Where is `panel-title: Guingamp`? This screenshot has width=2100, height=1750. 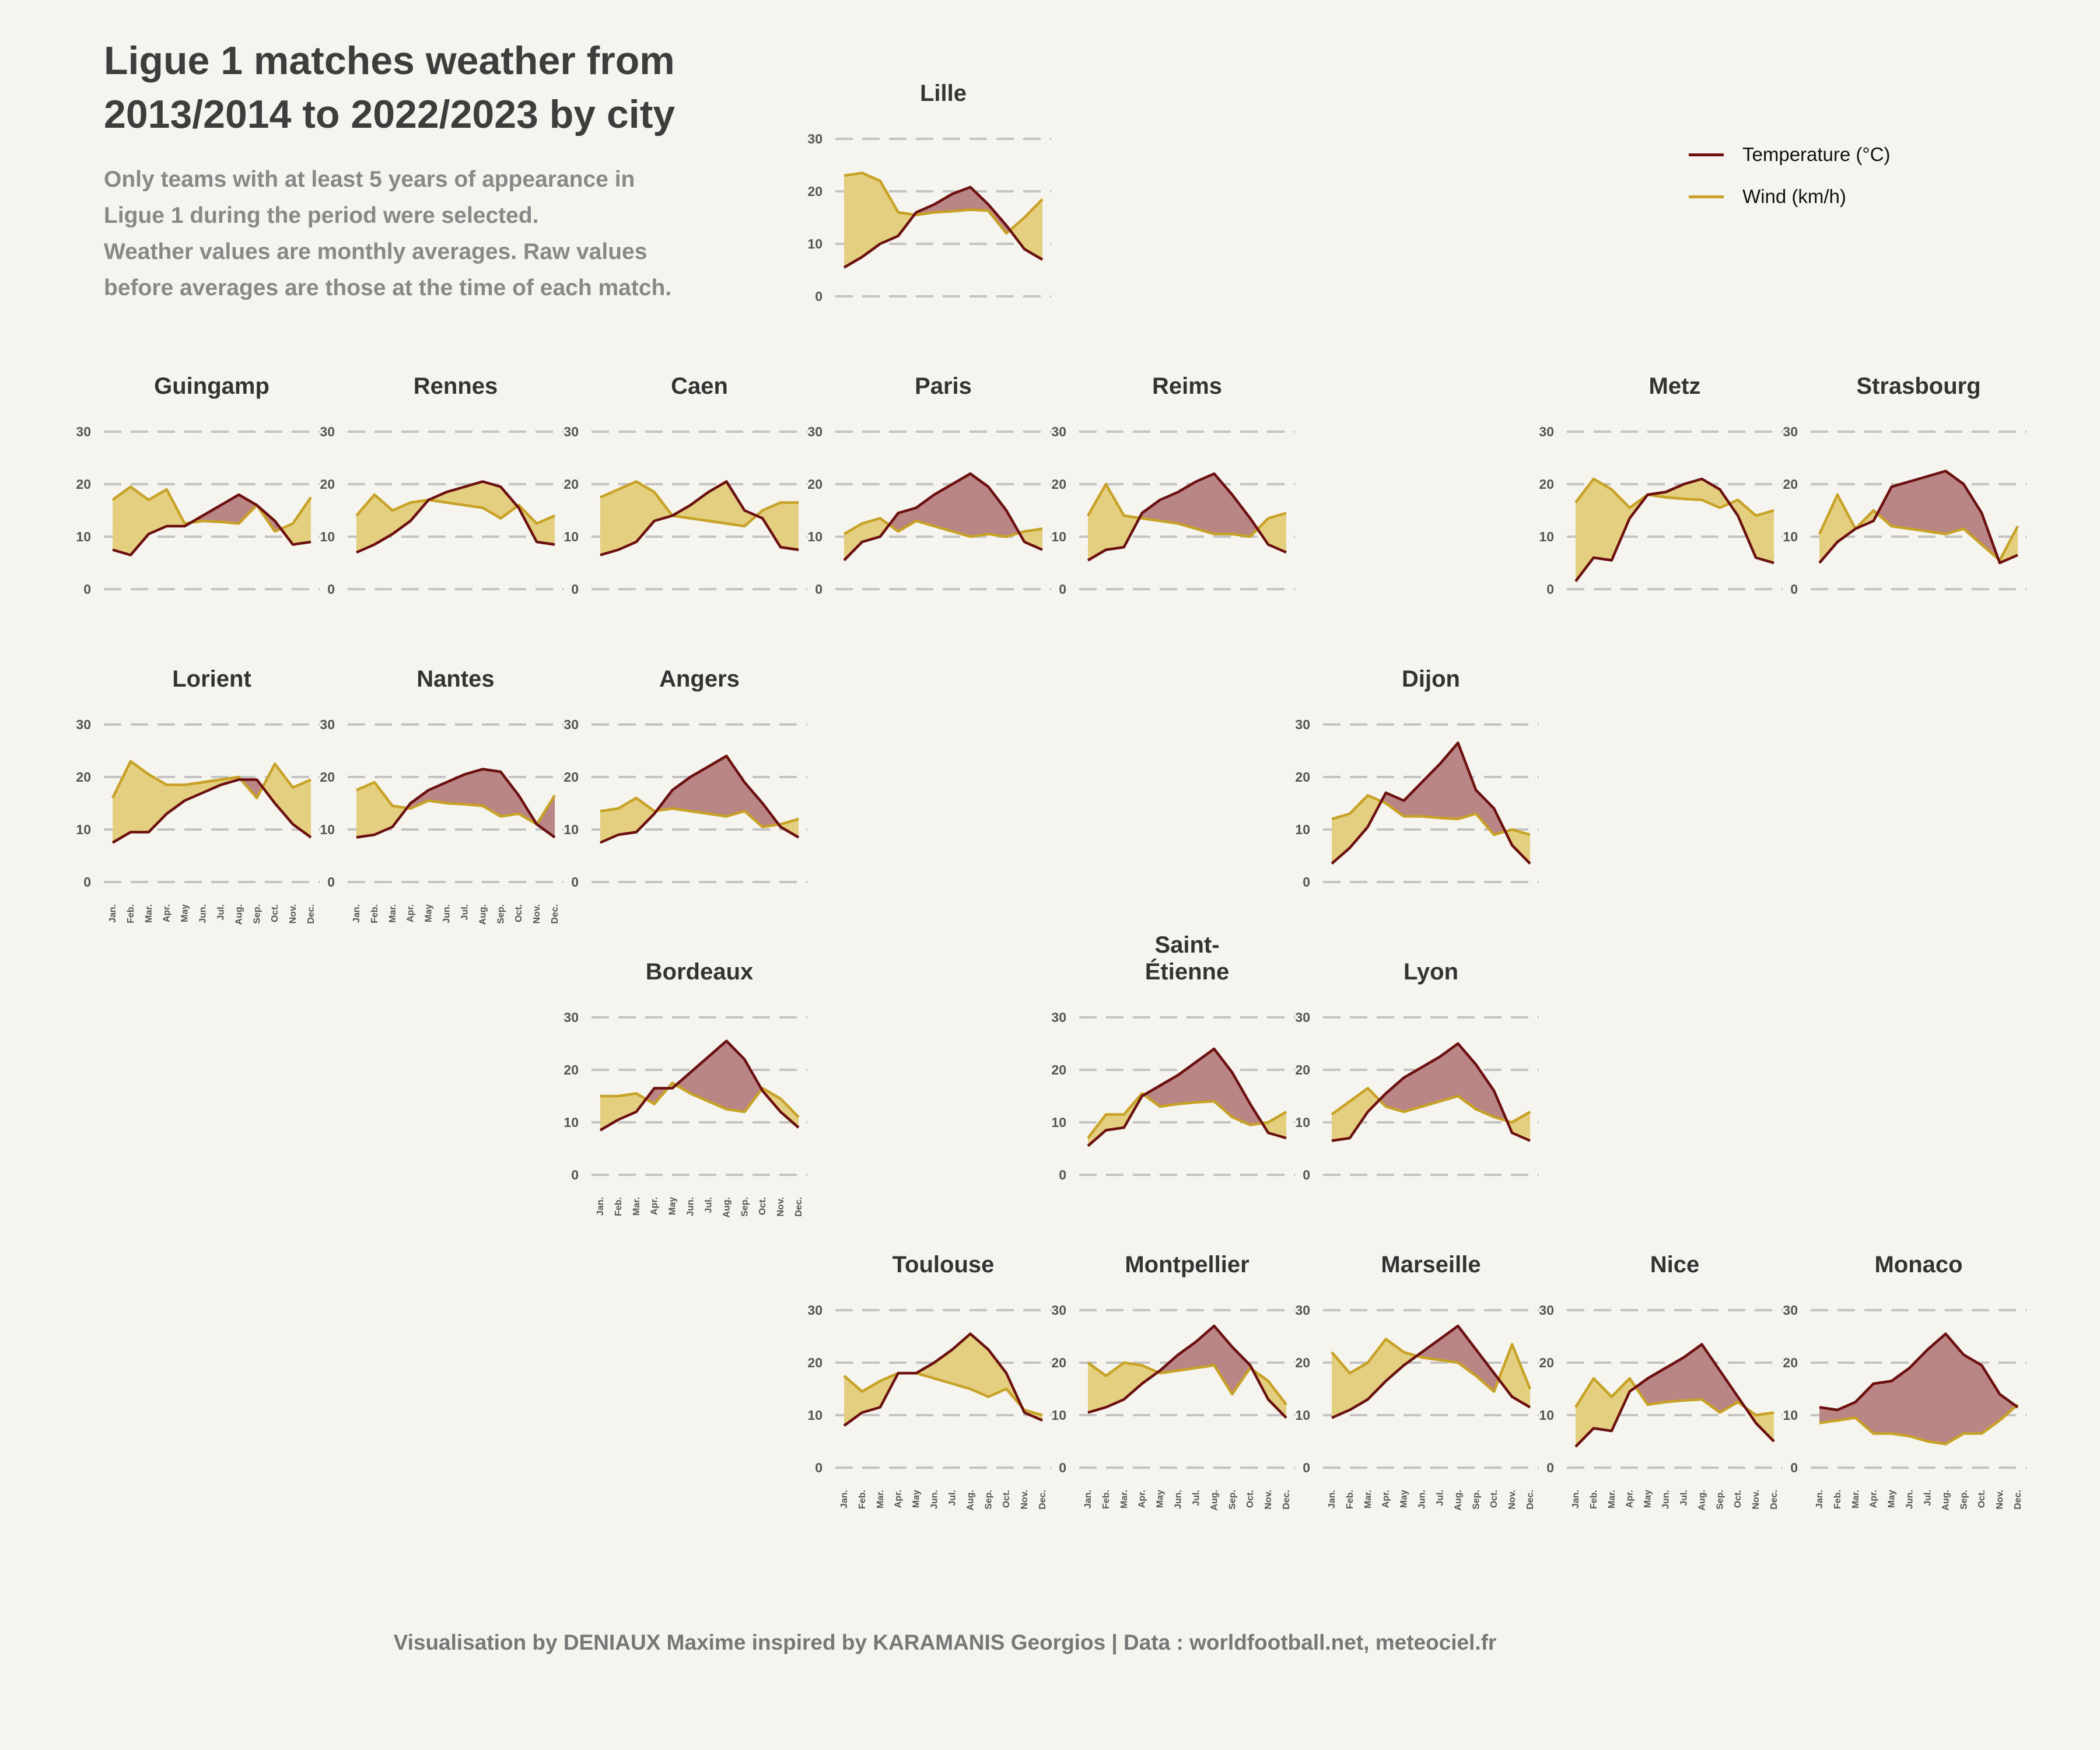
panel-title: Guingamp is located at coordinates (212, 386).